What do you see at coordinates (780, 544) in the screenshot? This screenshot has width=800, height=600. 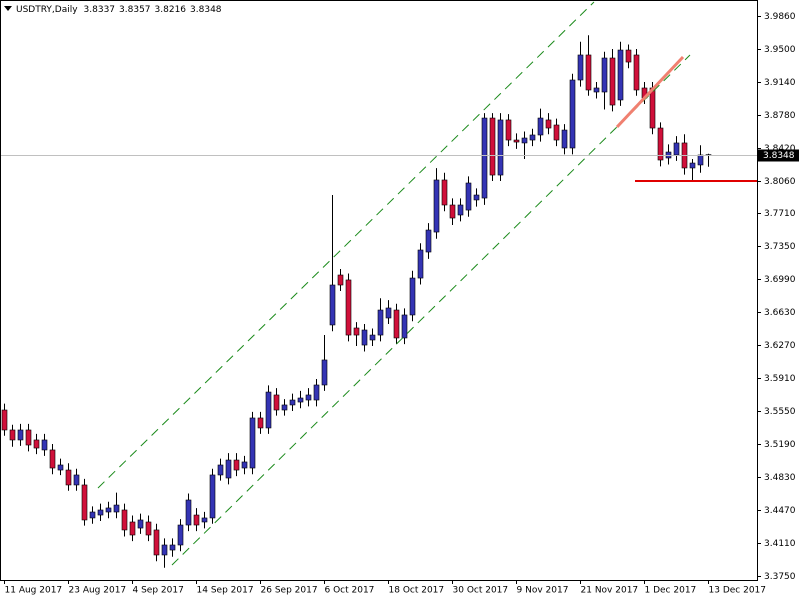 I see `y-tick-label: 3.4110` at bounding box center [780, 544].